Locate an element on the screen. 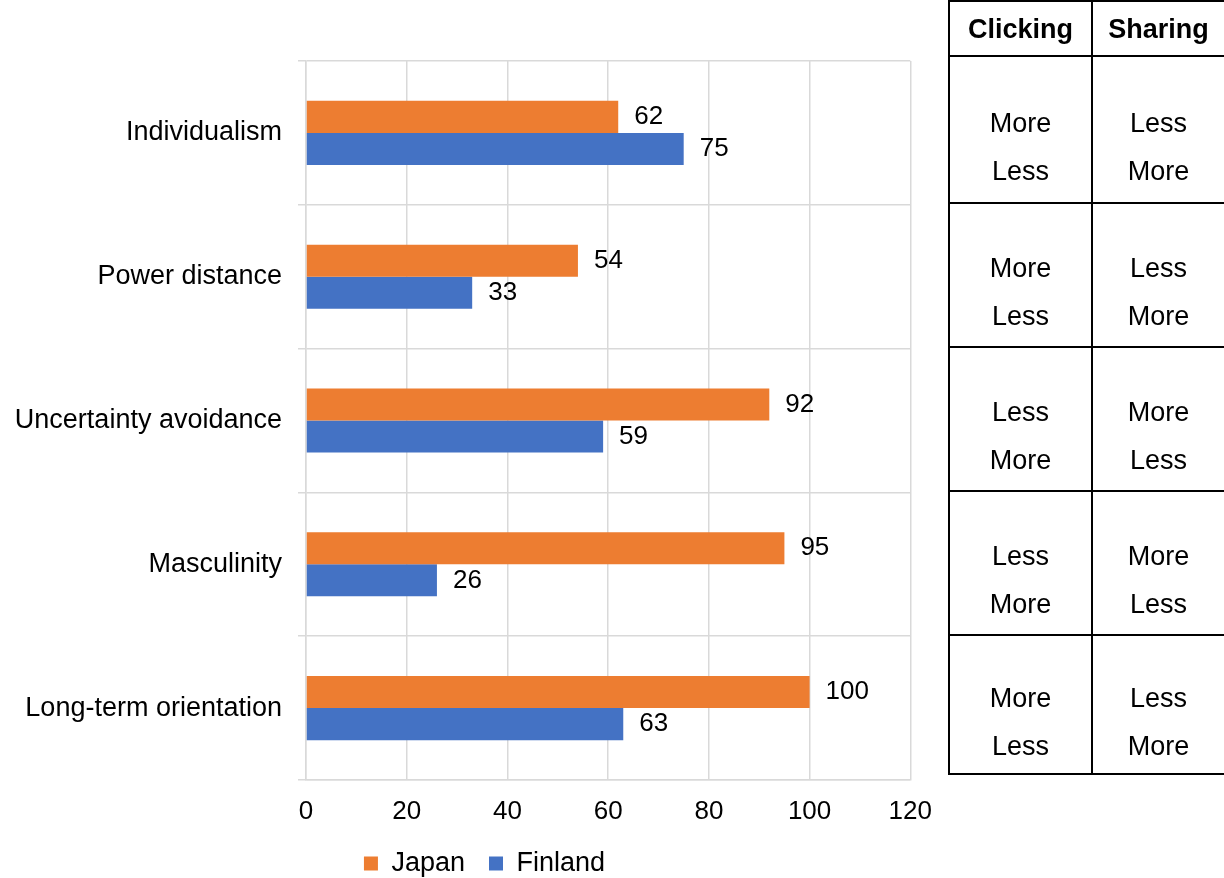 The width and height of the screenshot is (1224, 878). x-tick-label: 20 is located at coordinates (407, 809).